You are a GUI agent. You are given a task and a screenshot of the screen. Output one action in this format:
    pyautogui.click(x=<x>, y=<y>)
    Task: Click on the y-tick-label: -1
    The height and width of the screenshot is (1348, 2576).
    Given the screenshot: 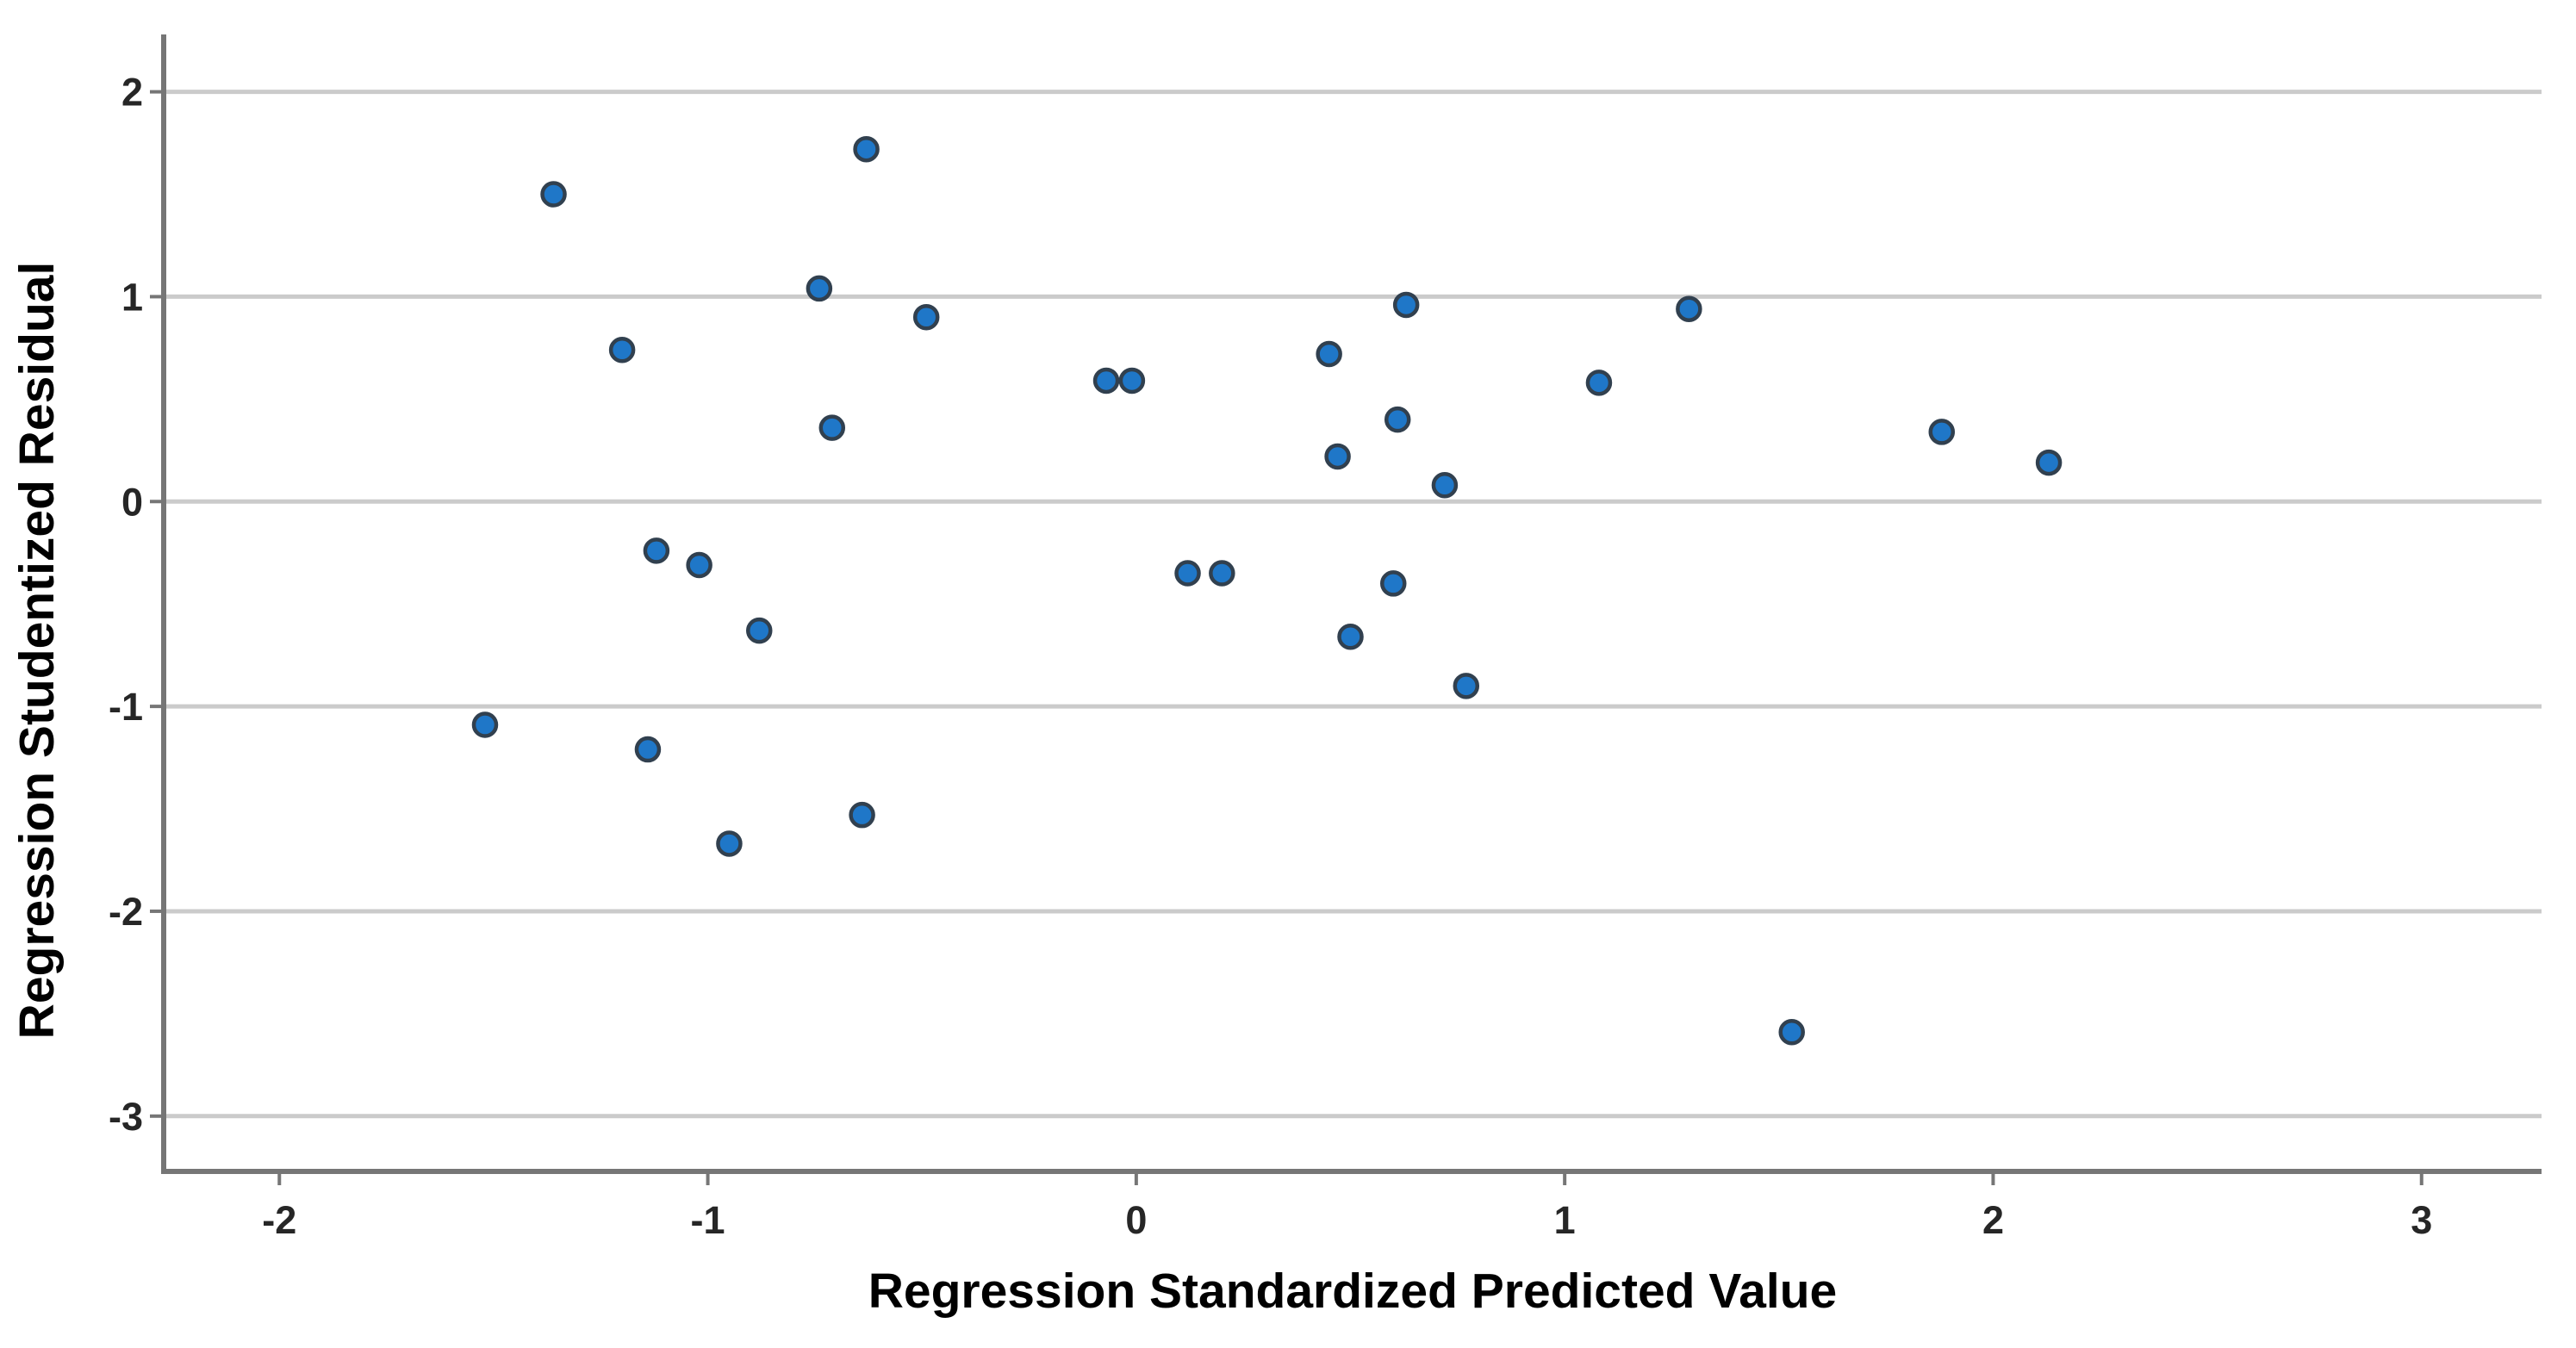 What is the action you would take?
    pyautogui.click(x=126, y=707)
    